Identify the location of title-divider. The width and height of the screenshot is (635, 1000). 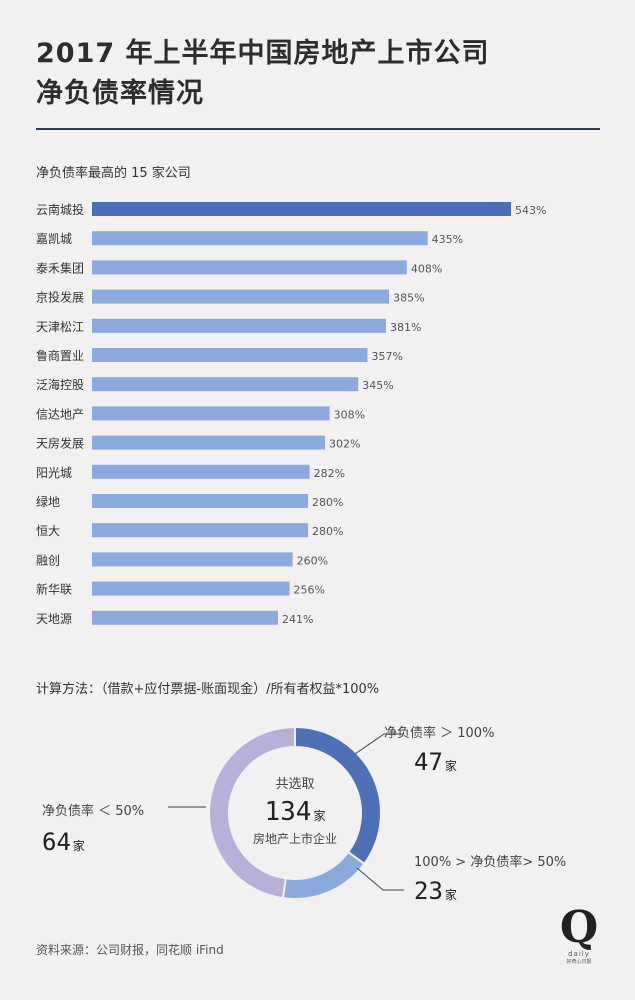
(318, 129).